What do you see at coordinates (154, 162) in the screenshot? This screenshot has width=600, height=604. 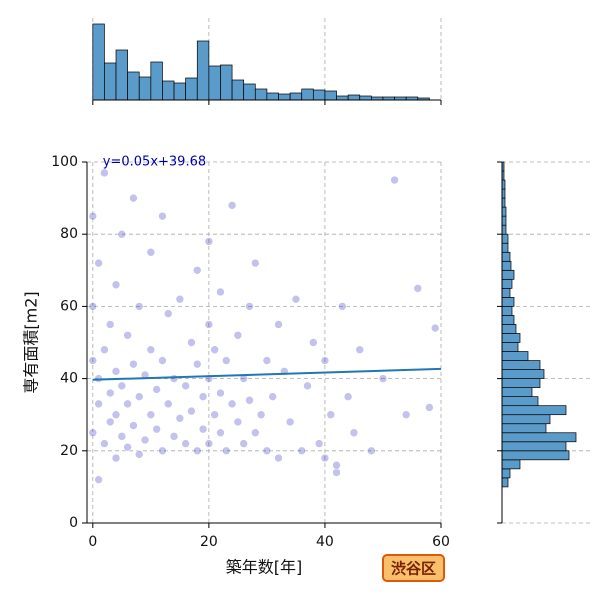 I see `regression-label: y=0.05x+39.68` at bounding box center [154, 162].